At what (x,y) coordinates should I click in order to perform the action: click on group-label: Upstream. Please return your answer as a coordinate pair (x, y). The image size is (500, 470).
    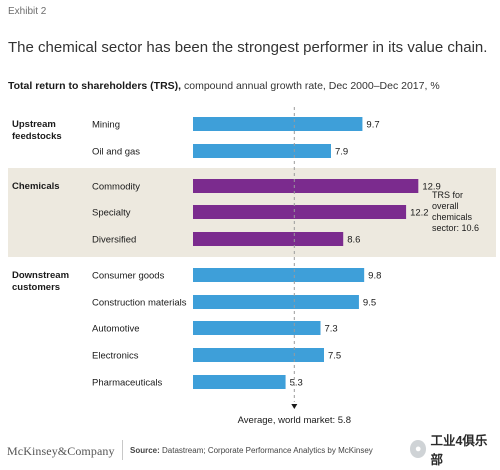
    Looking at the image, I should click on (34, 124).